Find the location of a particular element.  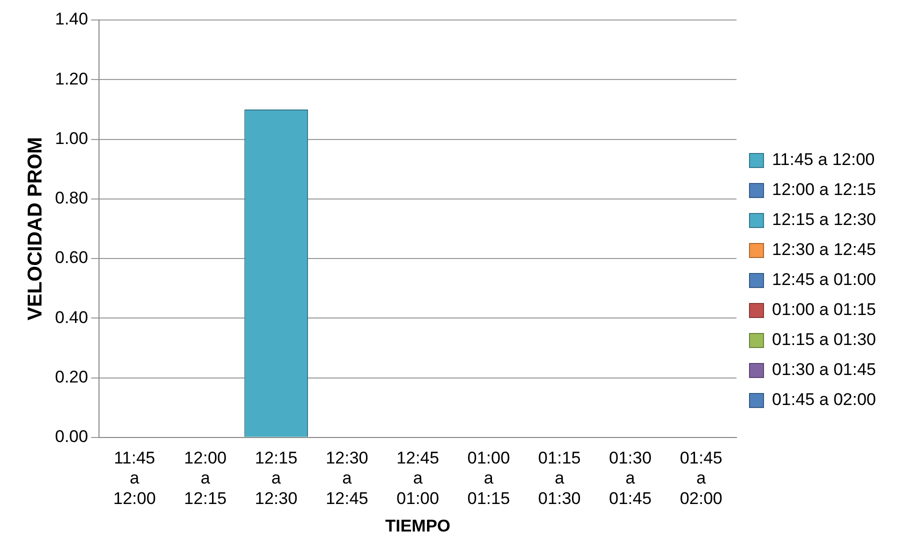

y-tick-label: 0.00 is located at coordinates (71, 436).